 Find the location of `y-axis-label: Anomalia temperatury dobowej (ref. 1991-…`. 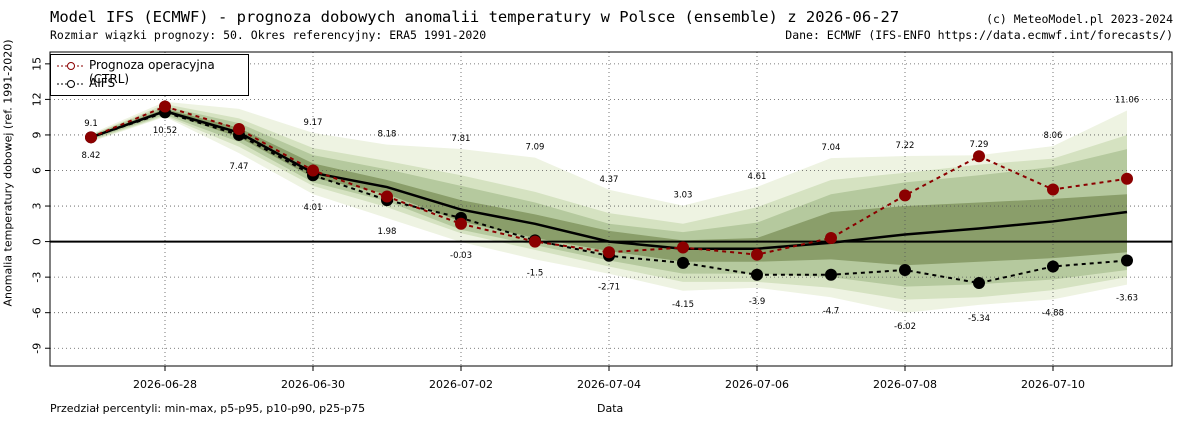

y-axis-label: Anomalia temperatury dobowej (ref. 1991-… is located at coordinates (8, 173).